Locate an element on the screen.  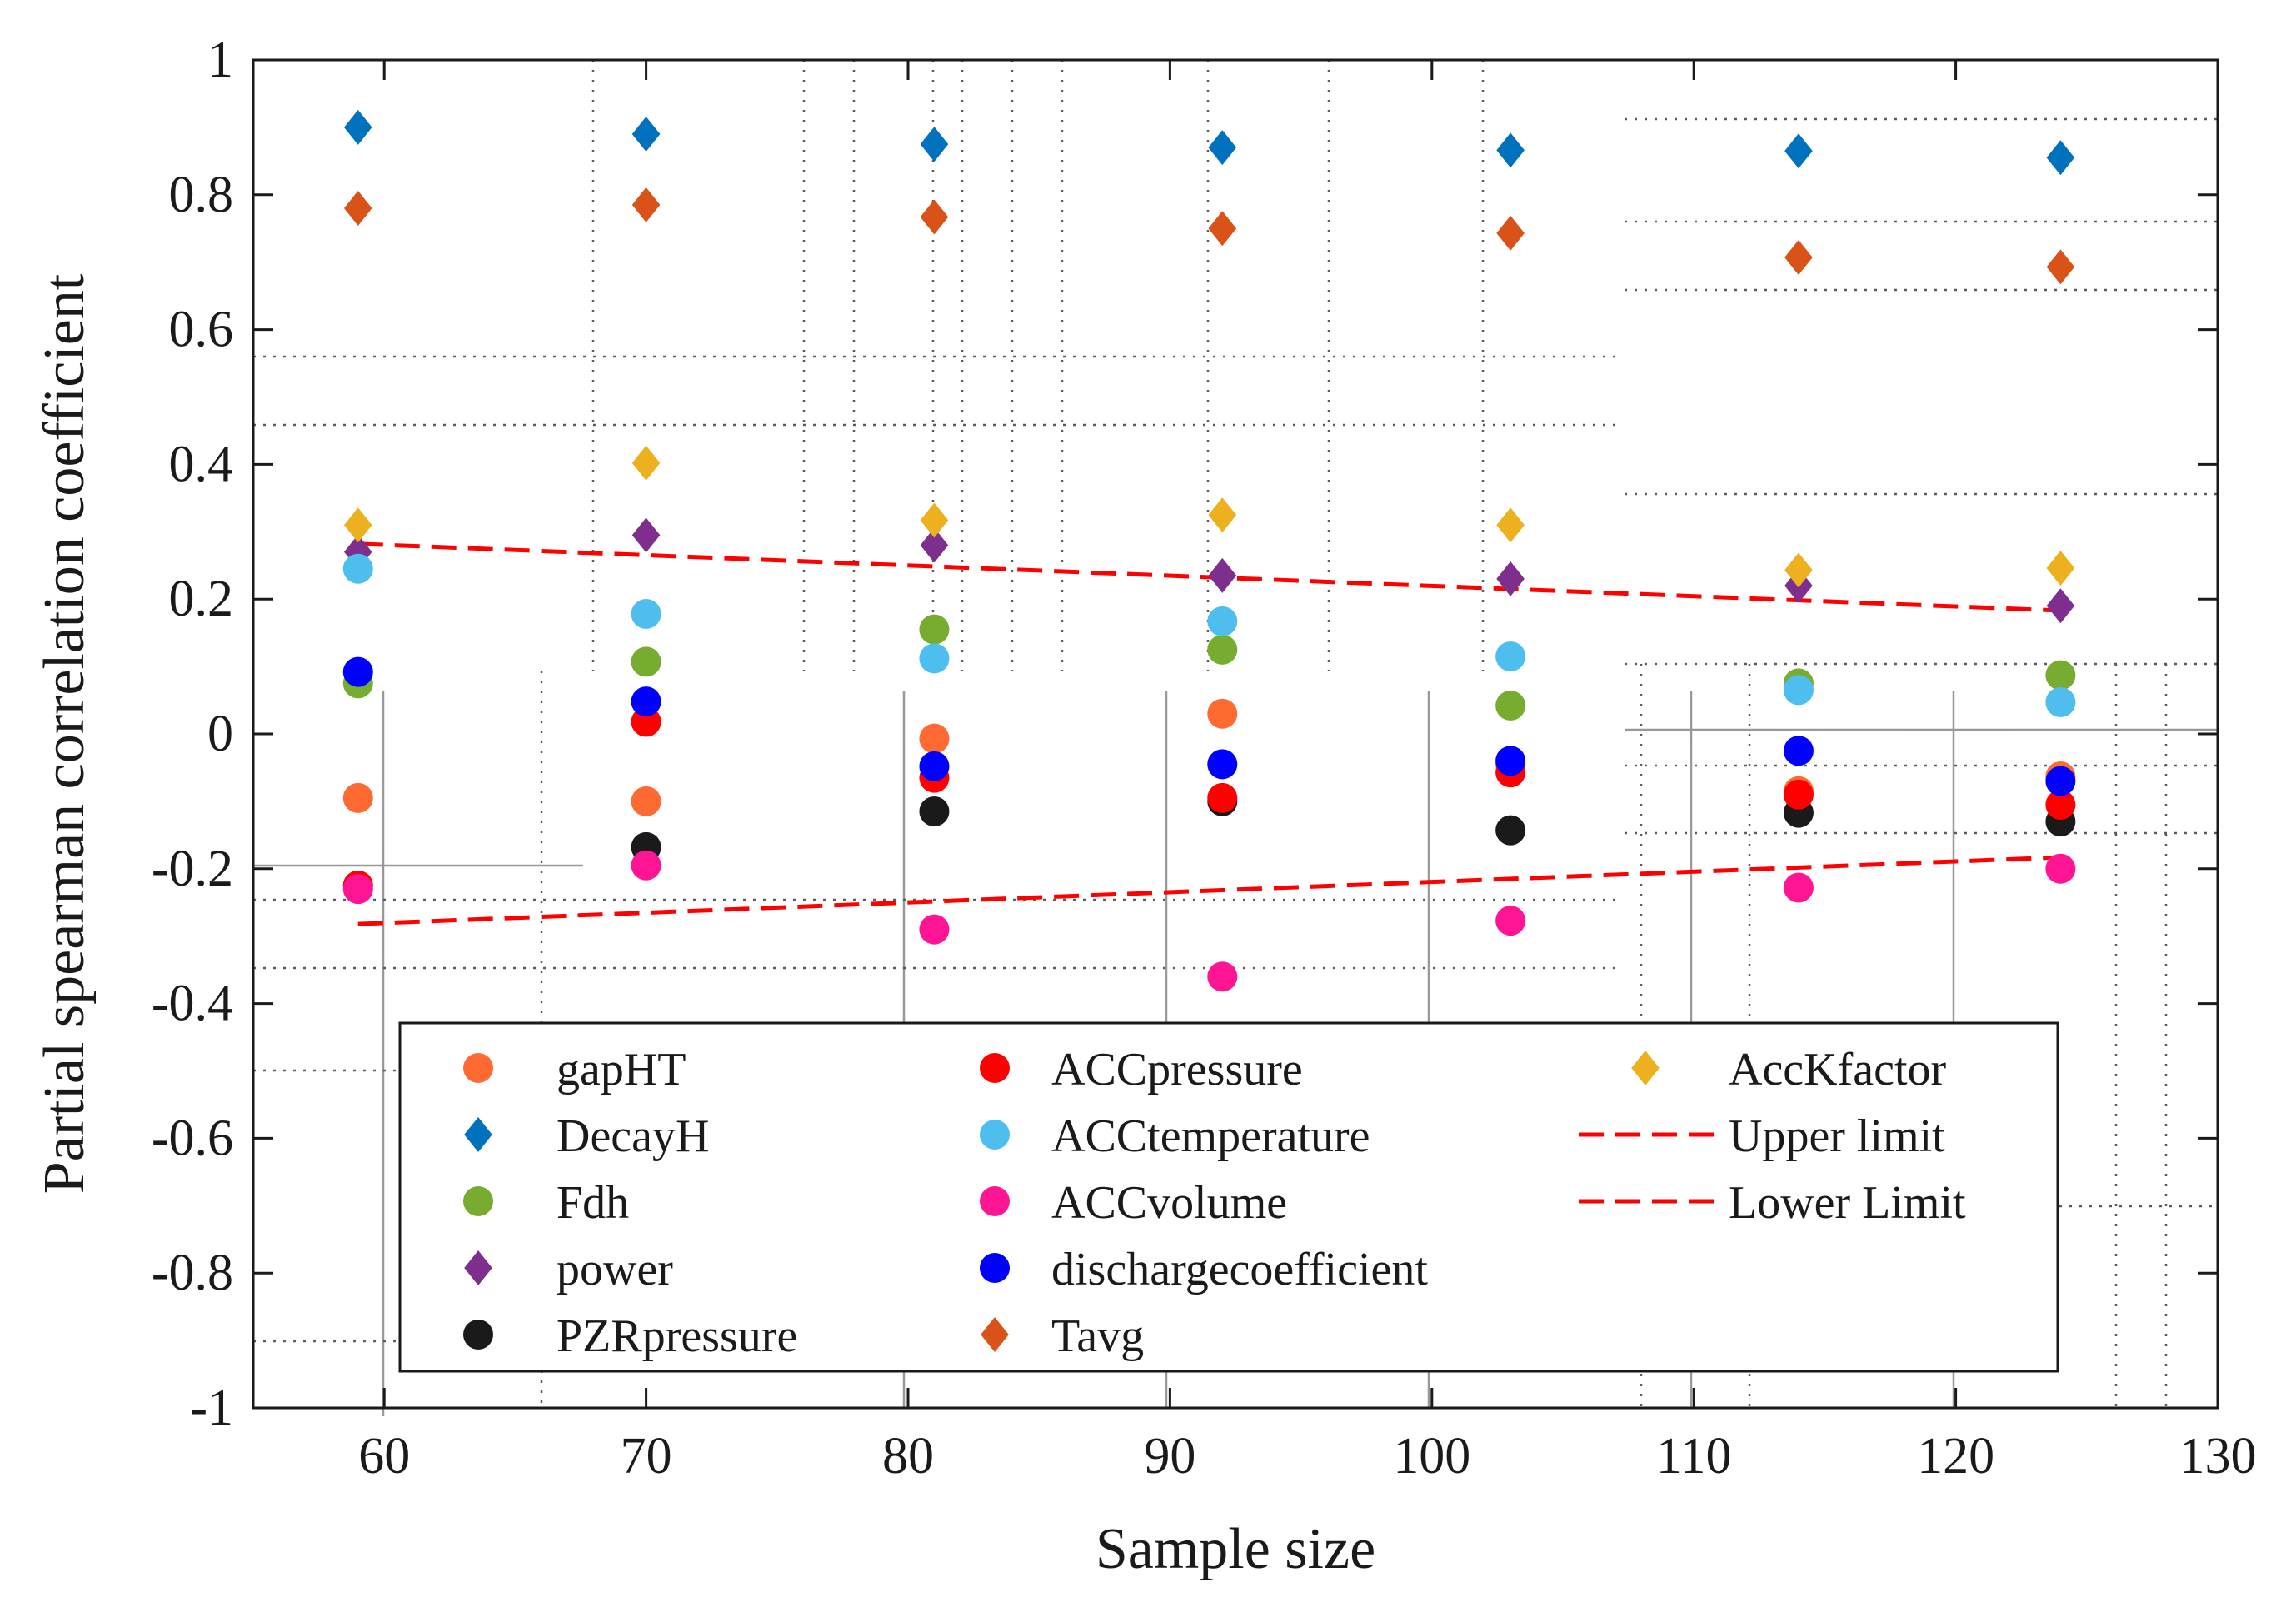
legend-label-pzrpressure: PZRpressure is located at coordinates (677, 1336).